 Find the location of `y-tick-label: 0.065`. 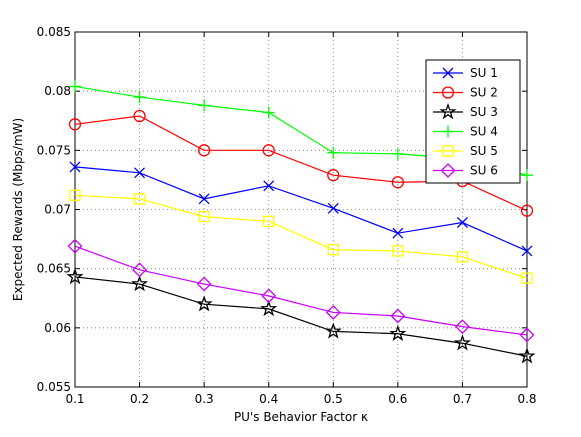

y-tick-label: 0.065 is located at coordinates (54, 269).